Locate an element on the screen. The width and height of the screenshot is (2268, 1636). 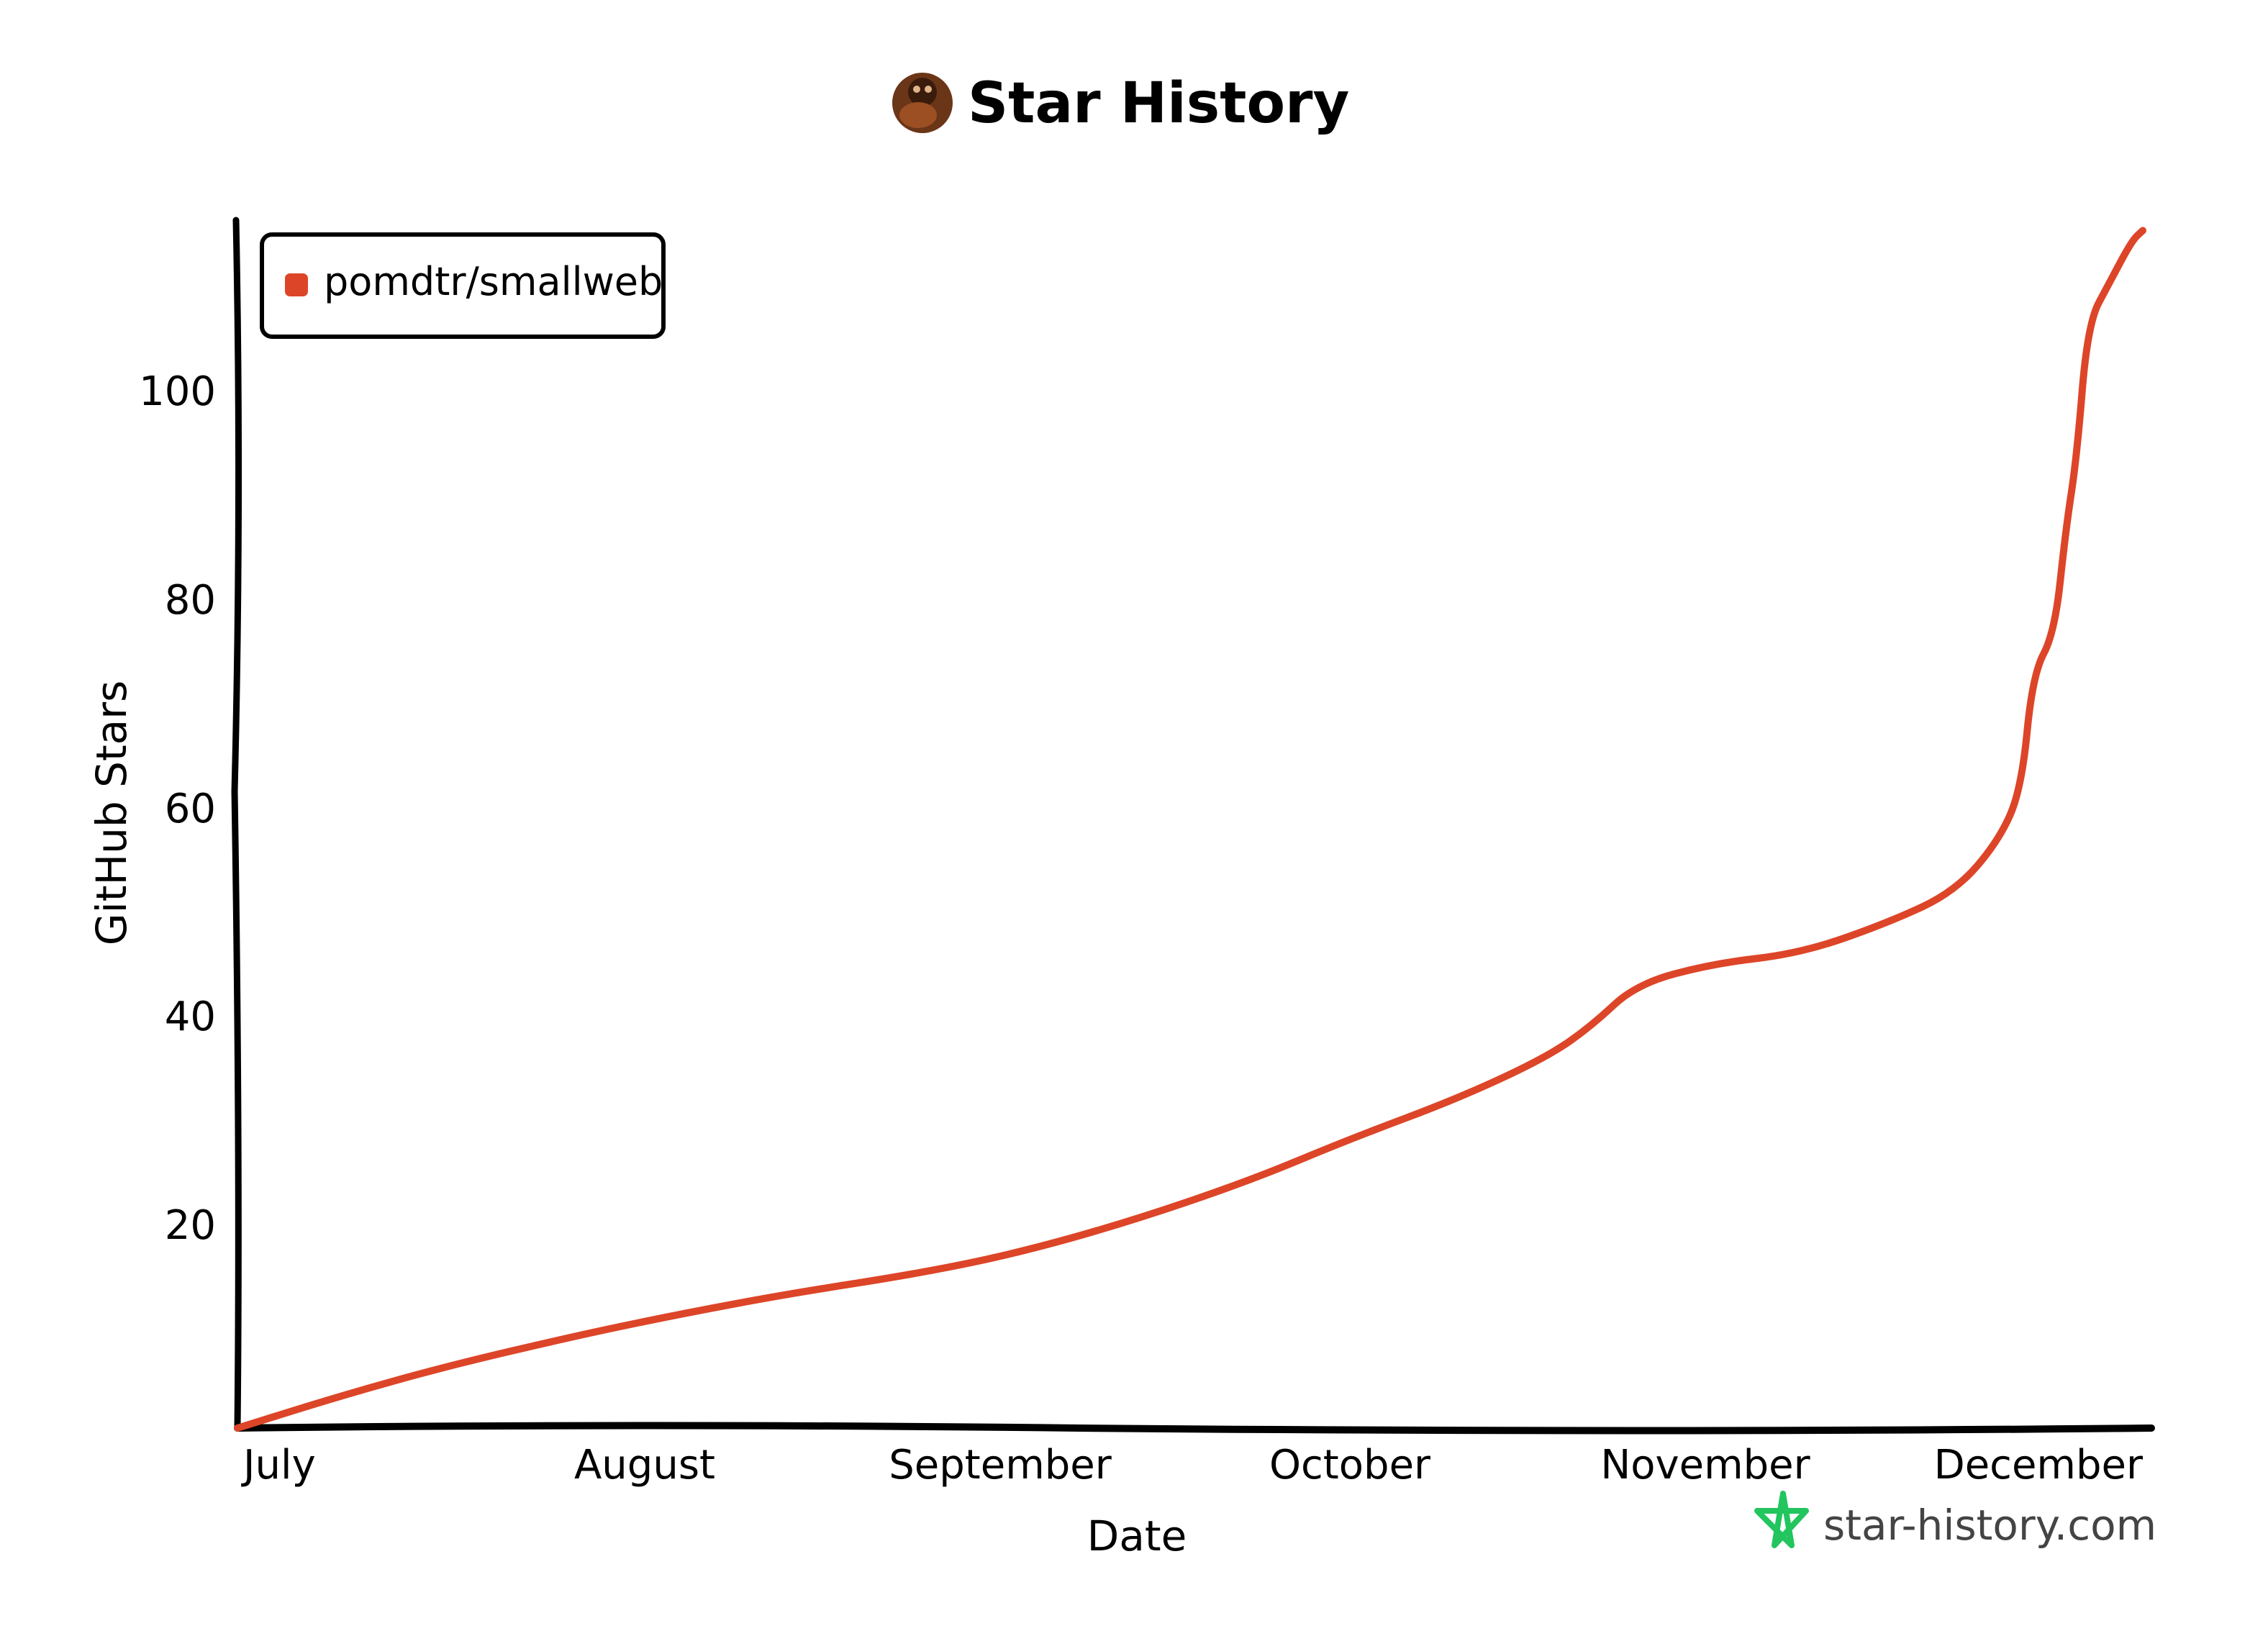
x-tick-august: August is located at coordinates (644, 1466).